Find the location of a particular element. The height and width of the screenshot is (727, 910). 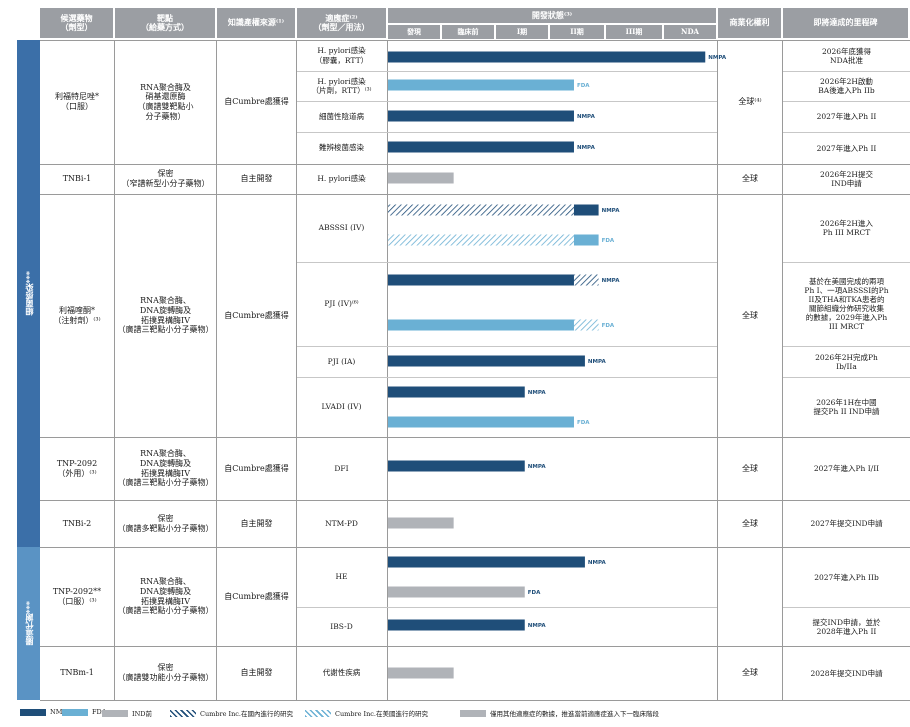

milestone-text: 2026年2H進入 Ph III MRCT is located at coordinates (846, 228).